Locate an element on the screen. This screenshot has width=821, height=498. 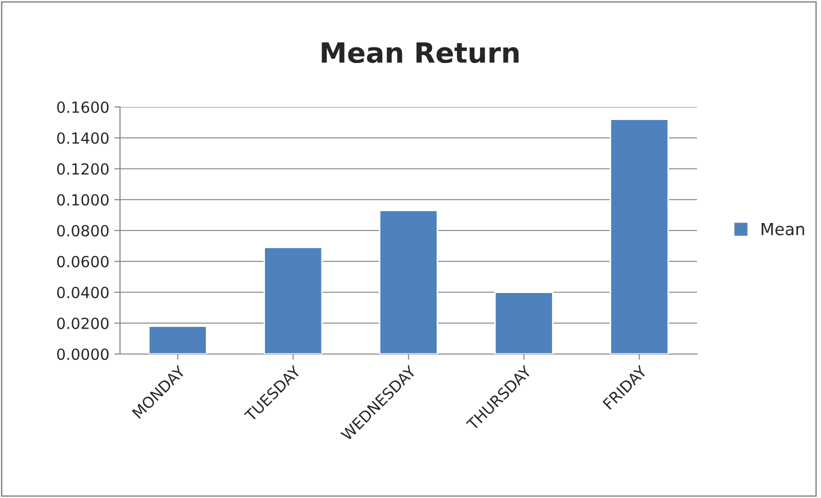
y-tick-label: 0.1400 is located at coordinates (83, 138).